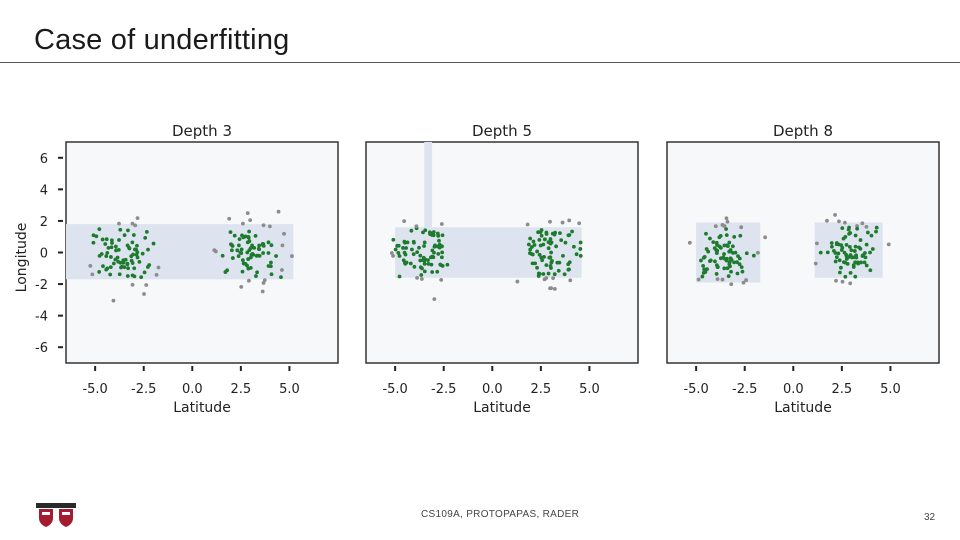 The height and width of the screenshot is (540, 960). I want to click on x-axis-label: Latitude, so click(803, 408).